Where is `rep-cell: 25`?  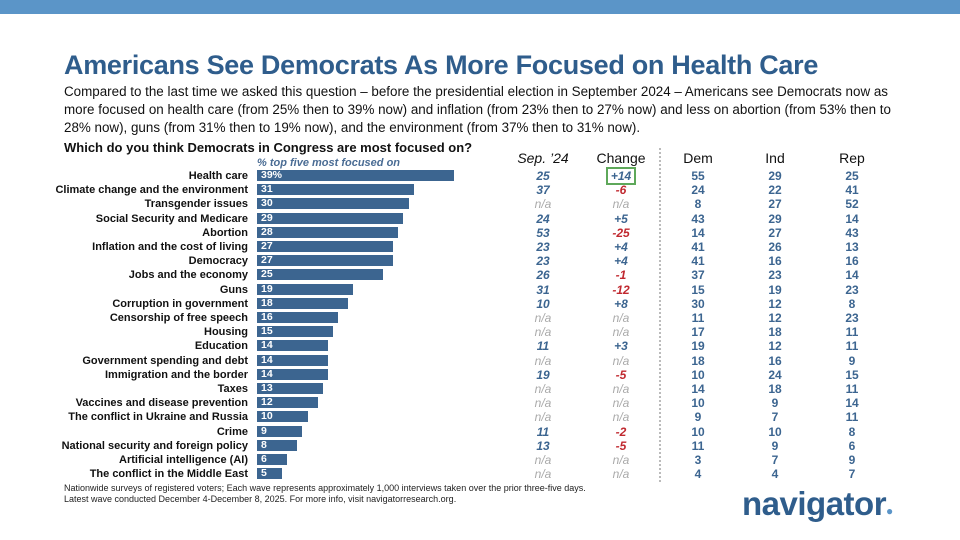
rep-cell: 25 is located at coordinates (852, 176).